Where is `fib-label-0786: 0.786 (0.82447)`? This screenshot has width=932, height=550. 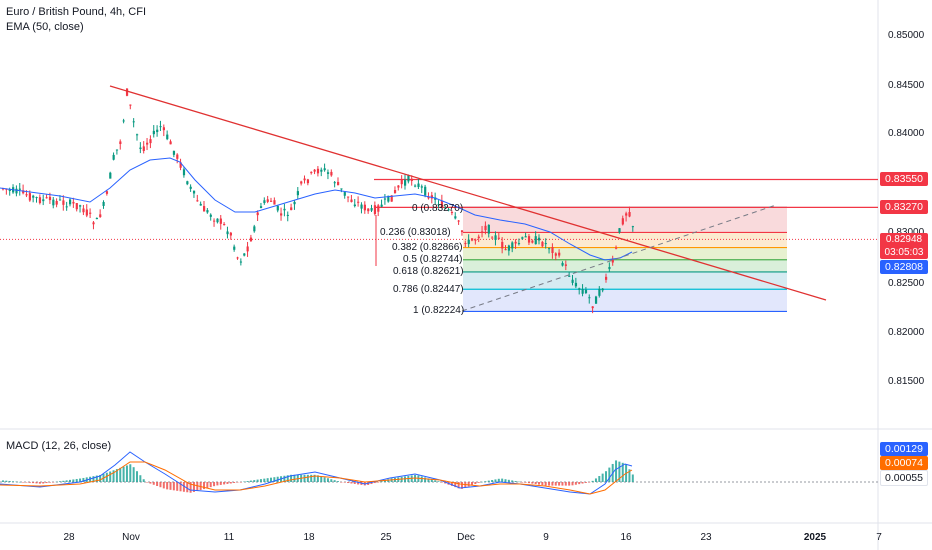 fib-label-0786: 0.786 (0.82447) is located at coordinates (428, 289).